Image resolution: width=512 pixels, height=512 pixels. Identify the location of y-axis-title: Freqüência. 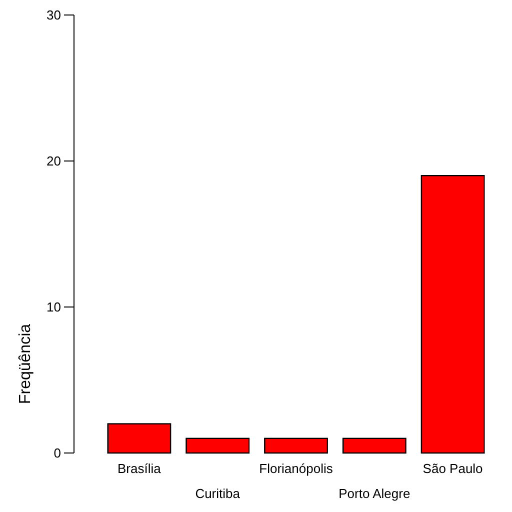
(25, 364).